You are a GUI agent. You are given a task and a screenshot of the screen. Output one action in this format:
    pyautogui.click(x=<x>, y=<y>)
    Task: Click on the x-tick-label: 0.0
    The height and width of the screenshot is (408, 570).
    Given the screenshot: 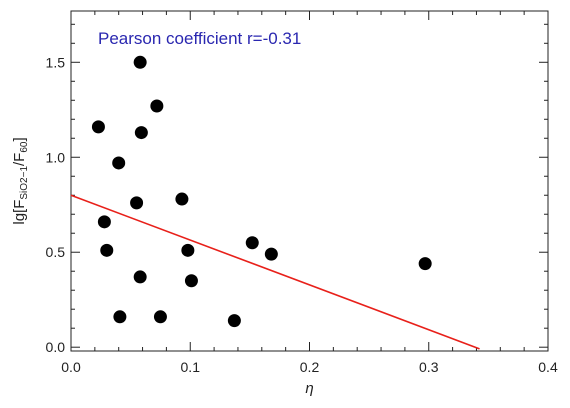 What is the action you would take?
    pyautogui.click(x=71, y=367)
    